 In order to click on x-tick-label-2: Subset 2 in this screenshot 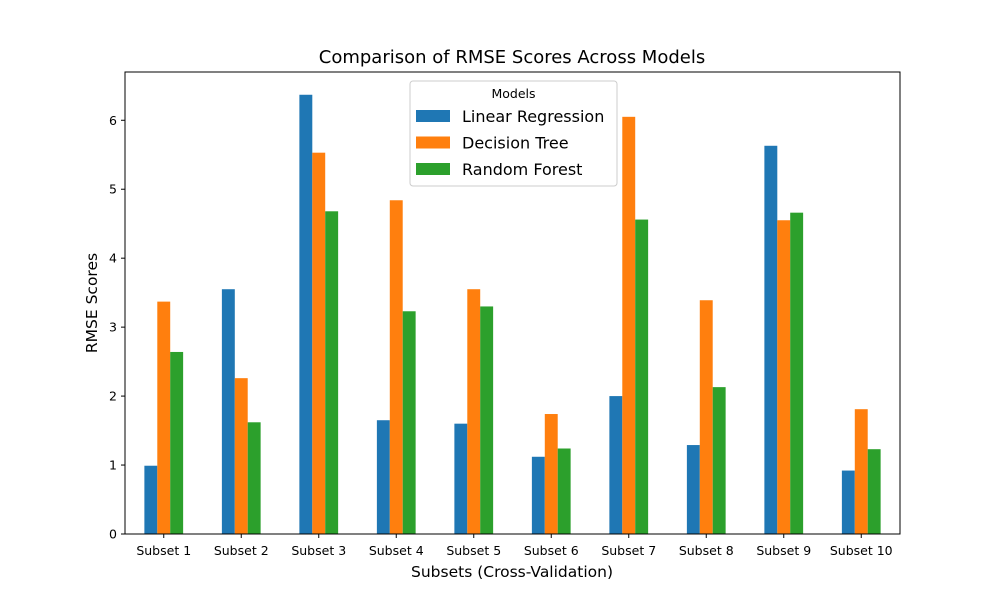, I will do `click(241, 550)`.